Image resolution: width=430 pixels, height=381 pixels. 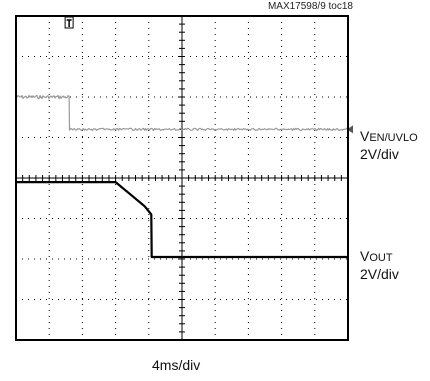 I want to click on vout-label: VOUT 2V/div, so click(x=379, y=265).